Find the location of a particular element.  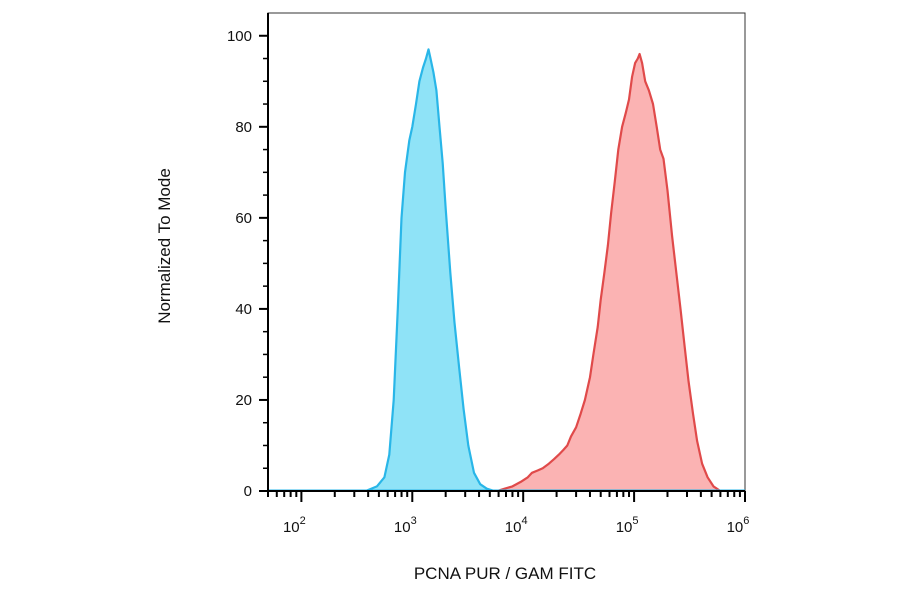

y-tick-label: 80 is located at coordinates (243, 127).